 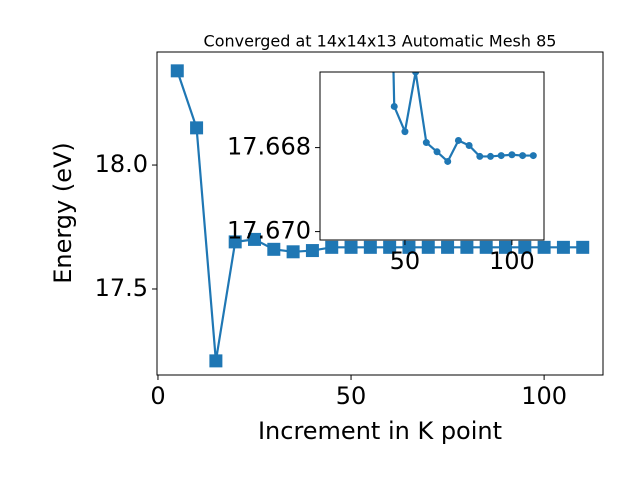 What do you see at coordinates (157, 396) in the screenshot?
I see `x-tick-label: 0` at bounding box center [157, 396].